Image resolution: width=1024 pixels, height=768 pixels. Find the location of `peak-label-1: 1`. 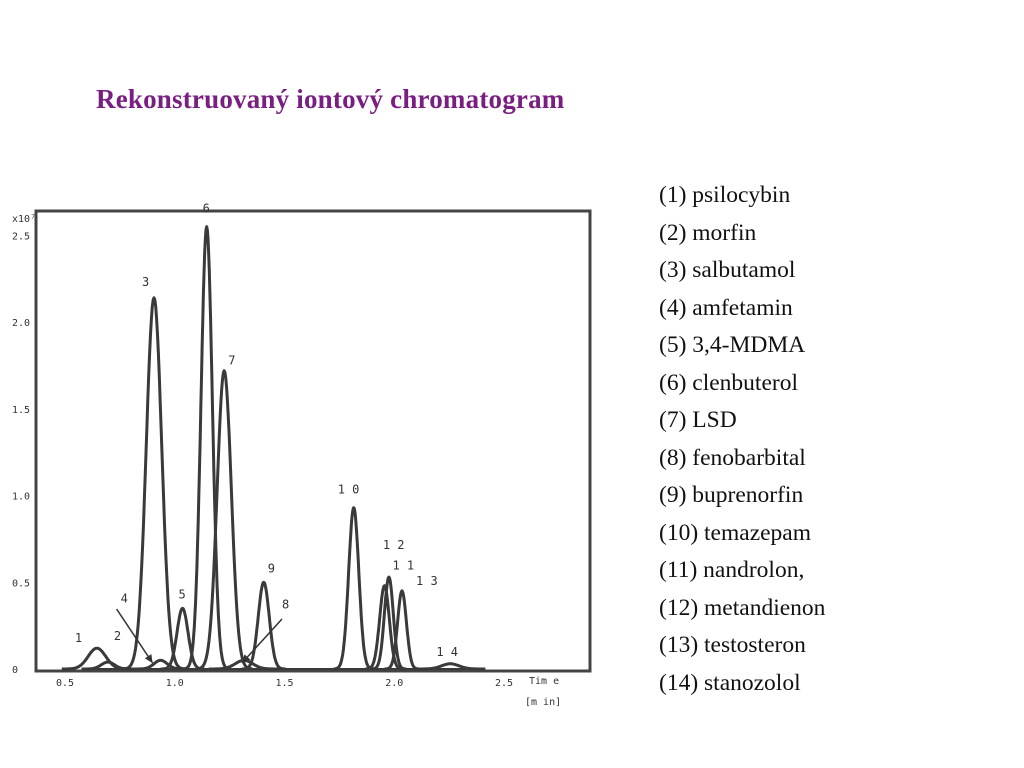

peak-label-1: 1 is located at coordinates (78, 638).